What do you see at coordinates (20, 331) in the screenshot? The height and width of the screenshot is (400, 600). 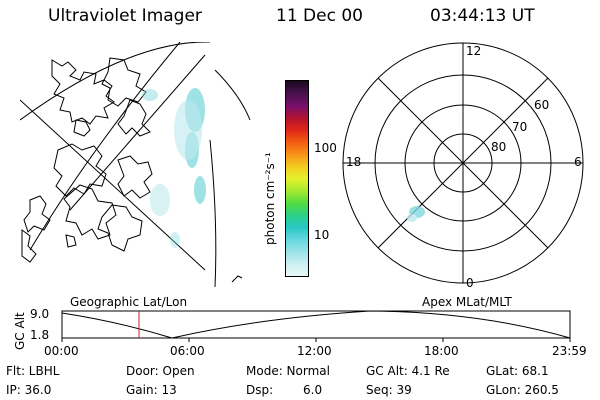 I see `altitude-ylabel: GC Alt` at bounding box center [20, 331].